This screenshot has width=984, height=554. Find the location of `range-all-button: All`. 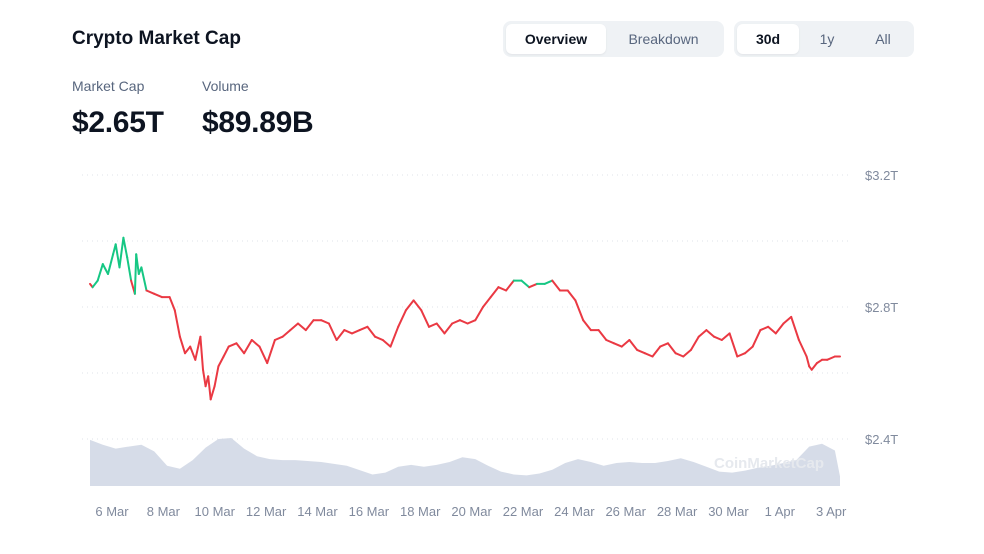

range-all-button: All is located at coordinates (883, 39).